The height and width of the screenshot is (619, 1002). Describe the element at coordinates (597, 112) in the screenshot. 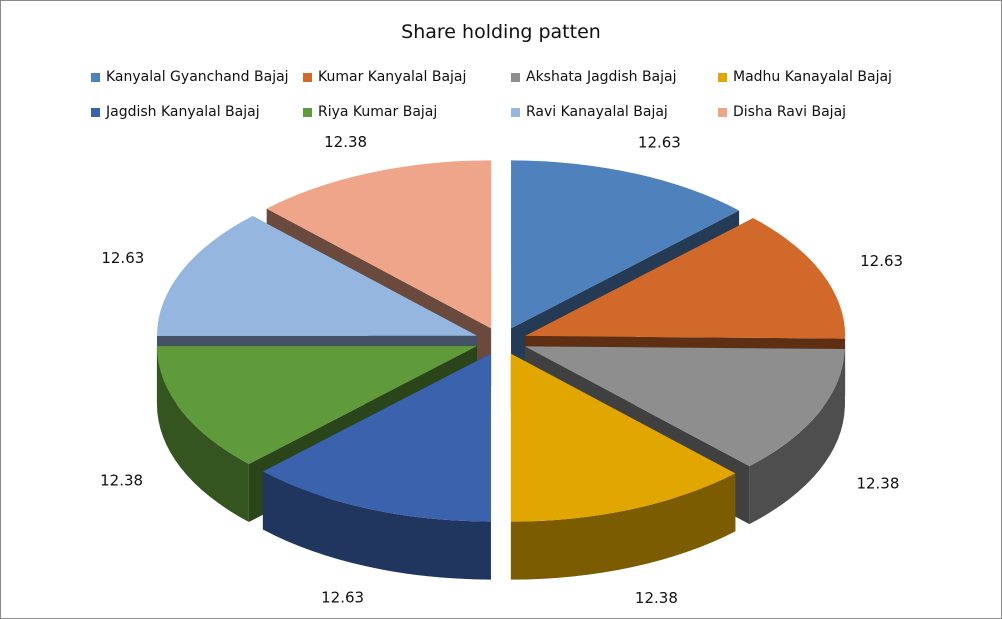

I see `legend-label: Ravi Kanayalal Bajaj` at that location.